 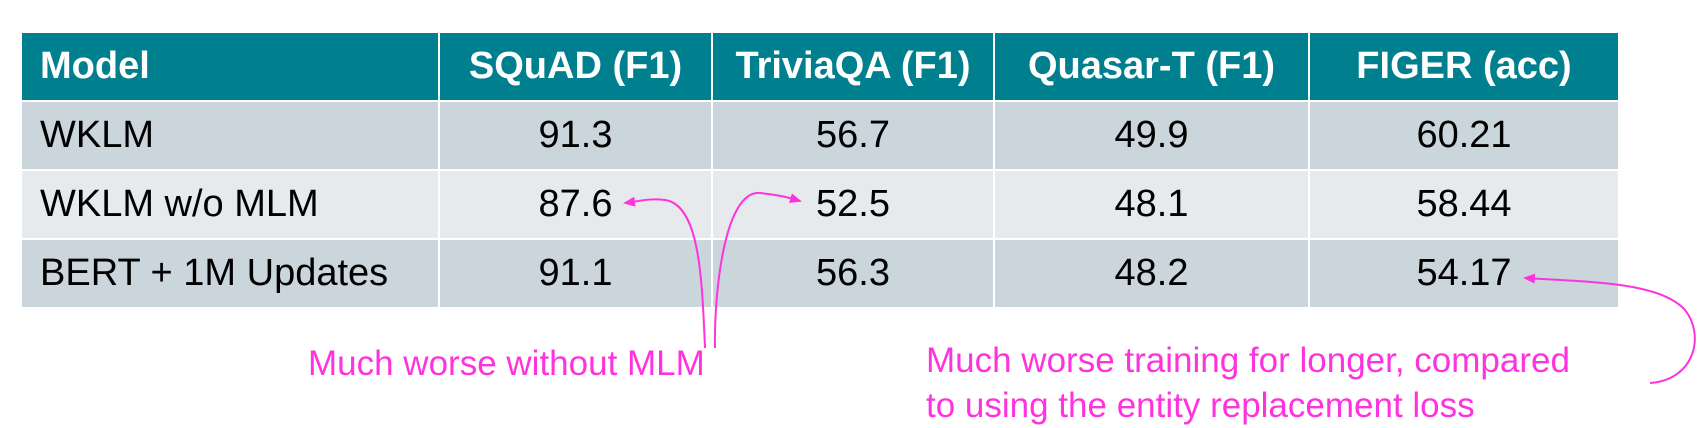 I want to click on header-figer: FIGER (acc), so click(x=1464, y=66).